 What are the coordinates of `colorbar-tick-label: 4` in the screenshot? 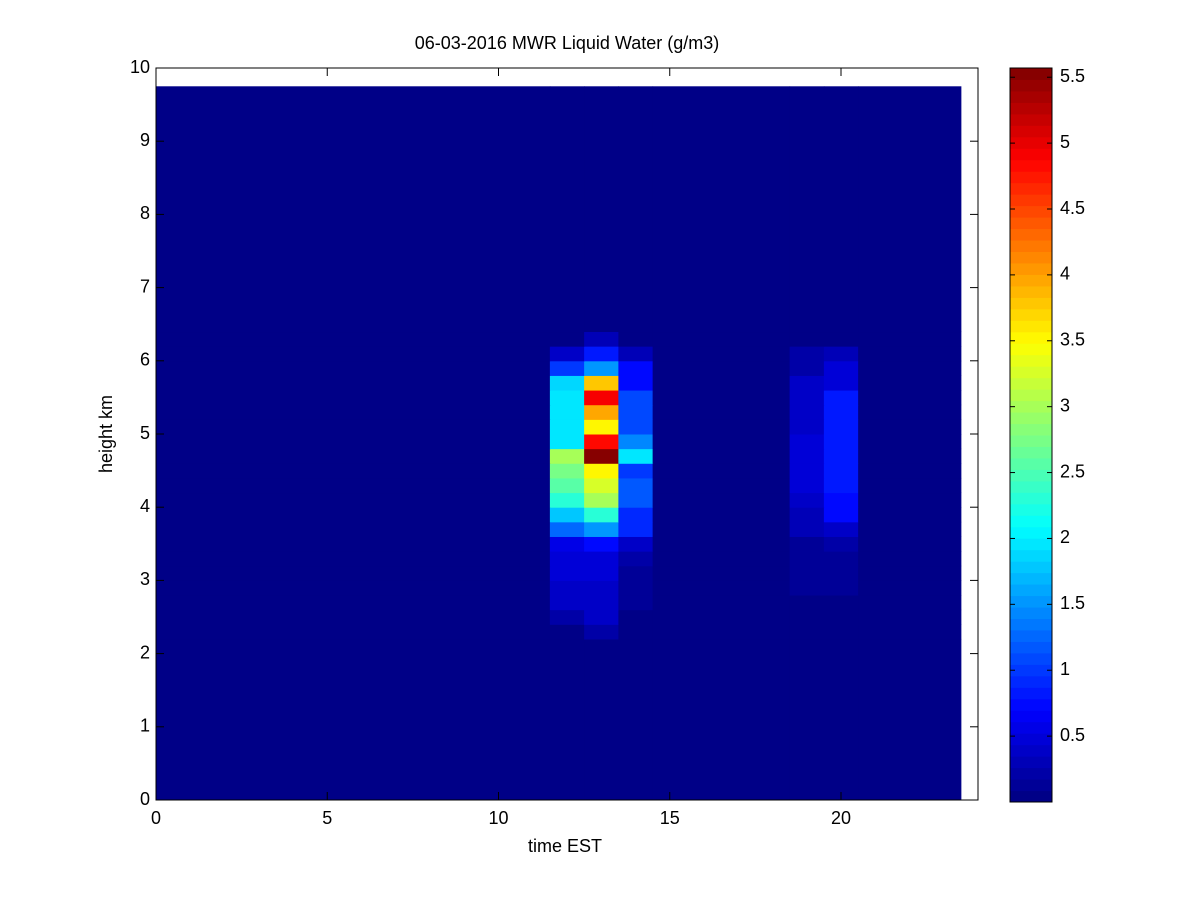 It's located at (1065, 274).